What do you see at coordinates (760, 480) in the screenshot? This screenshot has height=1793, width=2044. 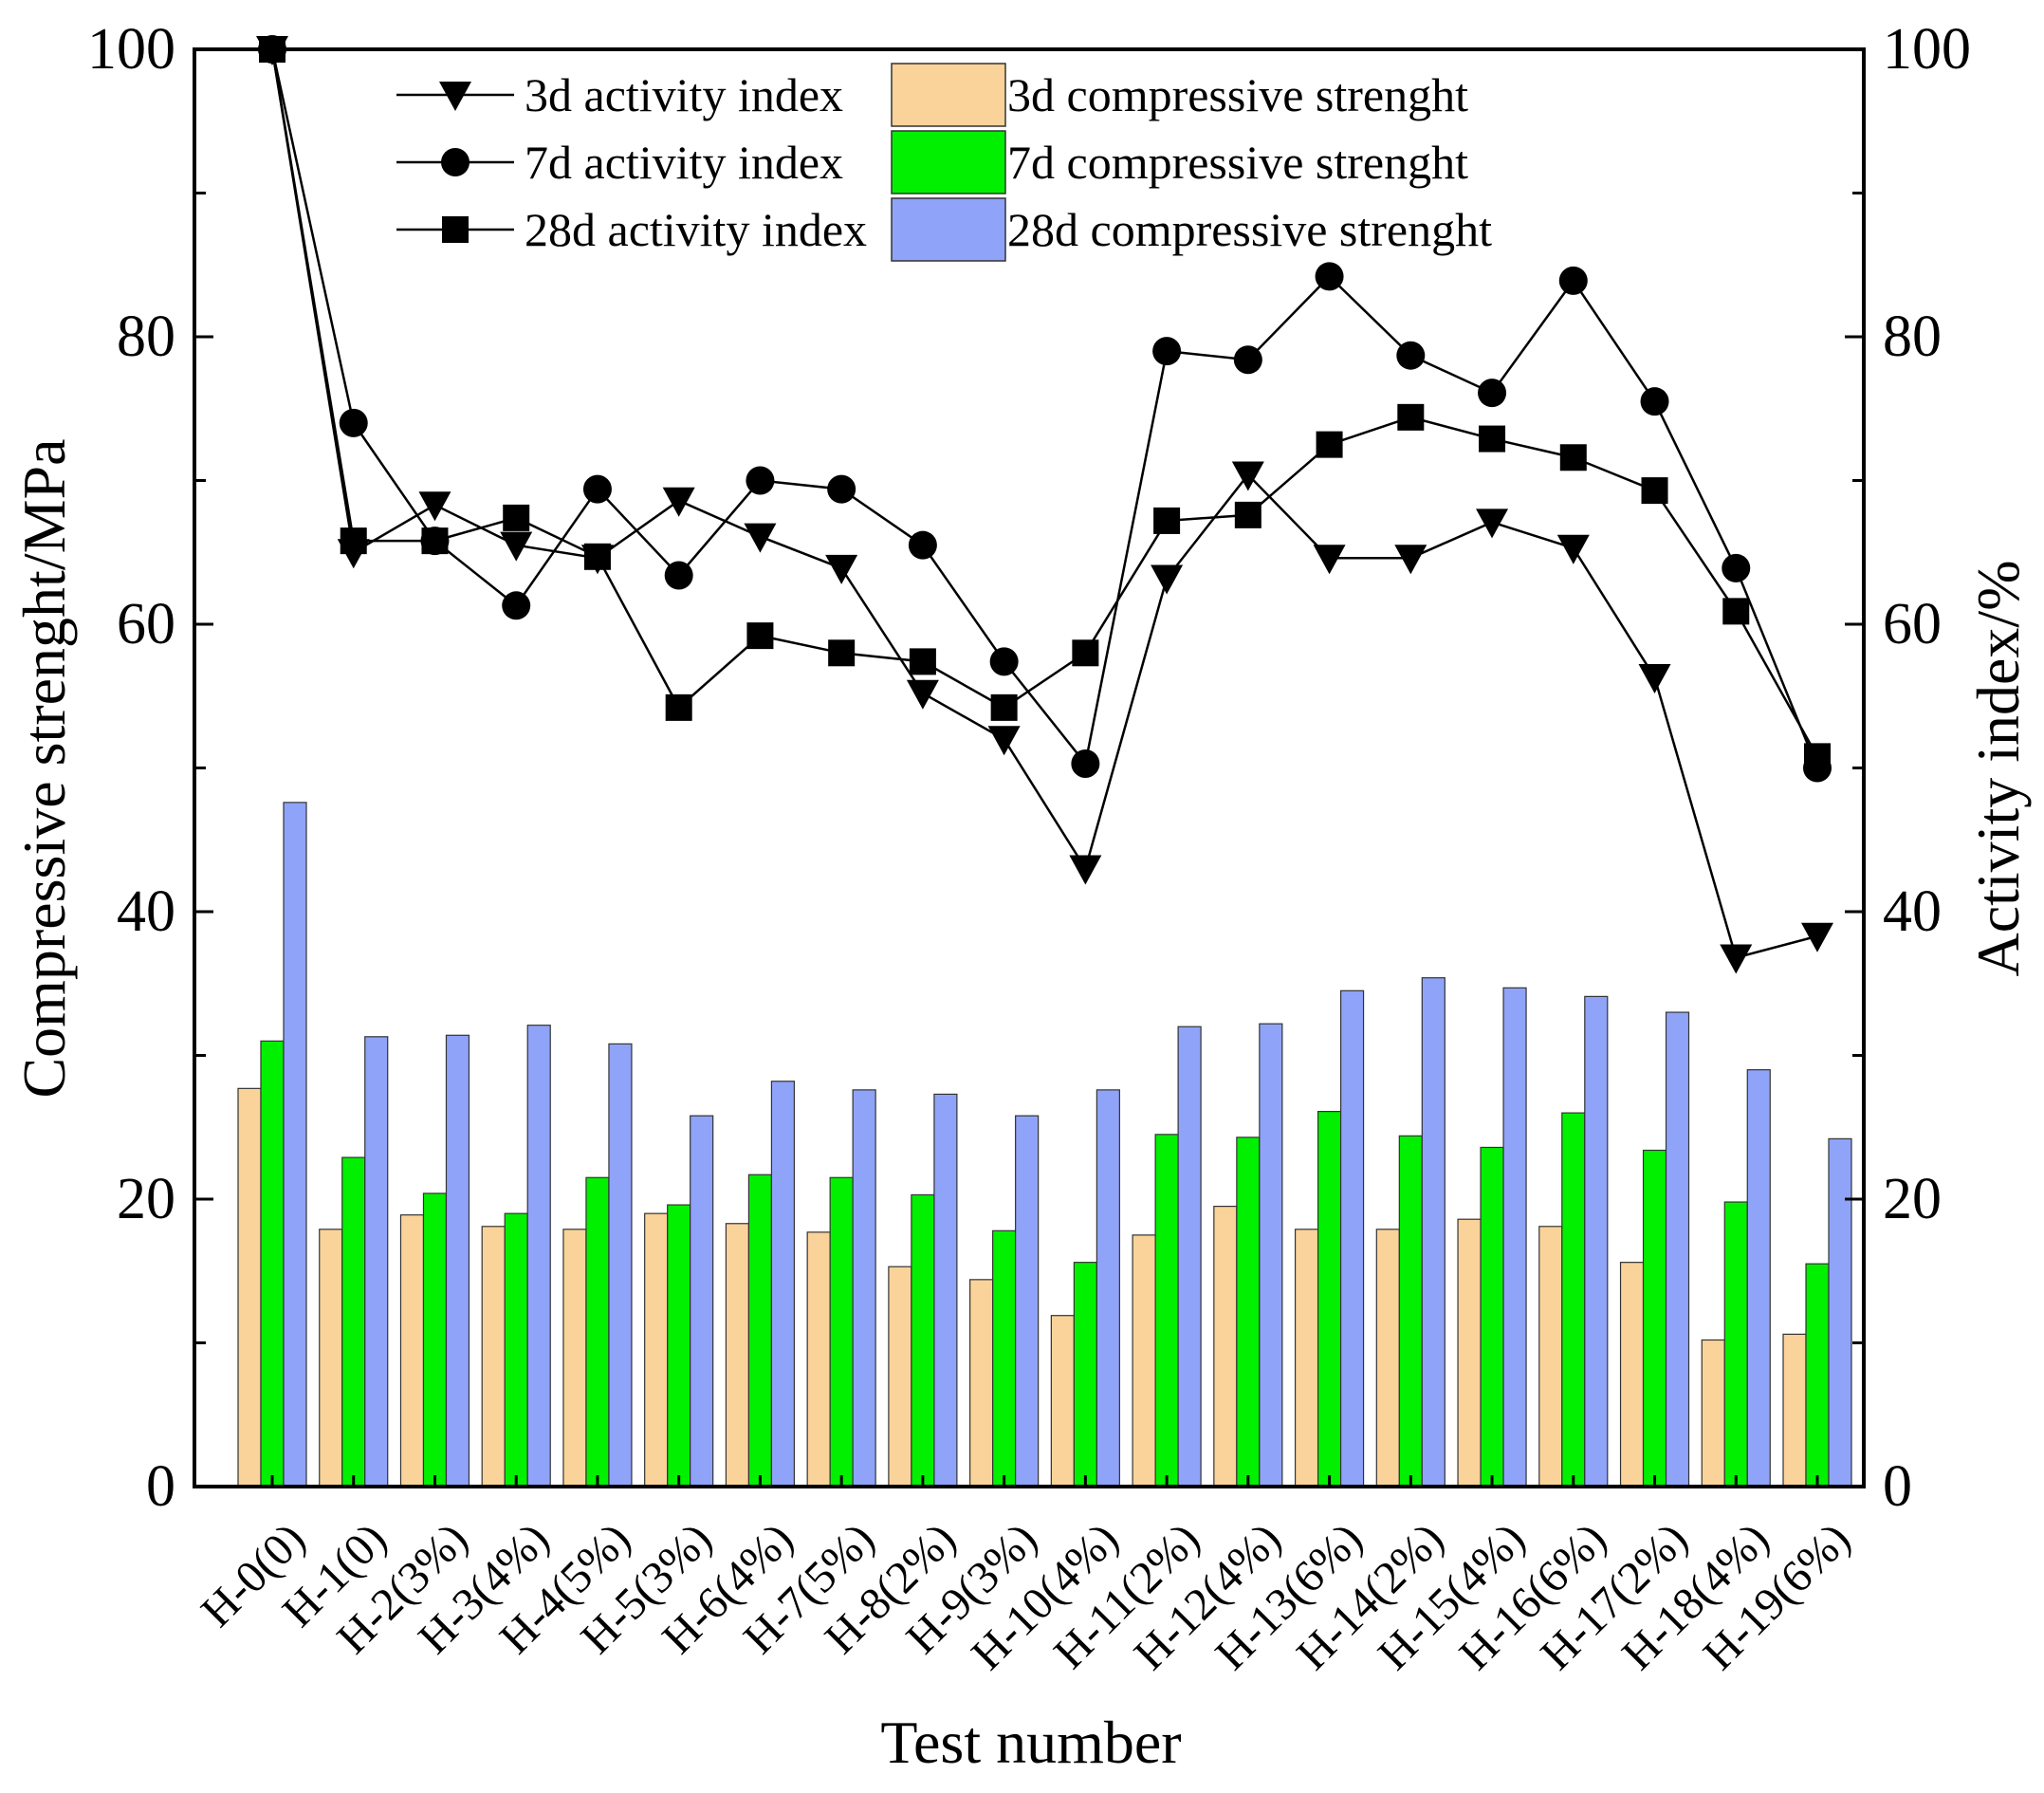 I see `point-circle-H-6(4%)` at bounding box center [760, 480].